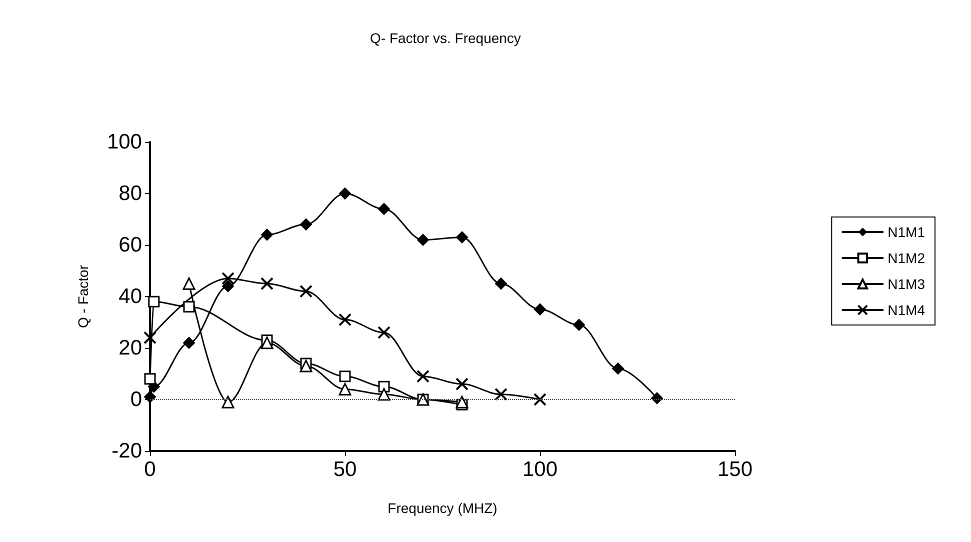 Image resolution: width=971 pixels, height=542 pixels. Describe the element at coordinates (150, 469) in the screenshot. I see `x-tick-label: 0` at that location.